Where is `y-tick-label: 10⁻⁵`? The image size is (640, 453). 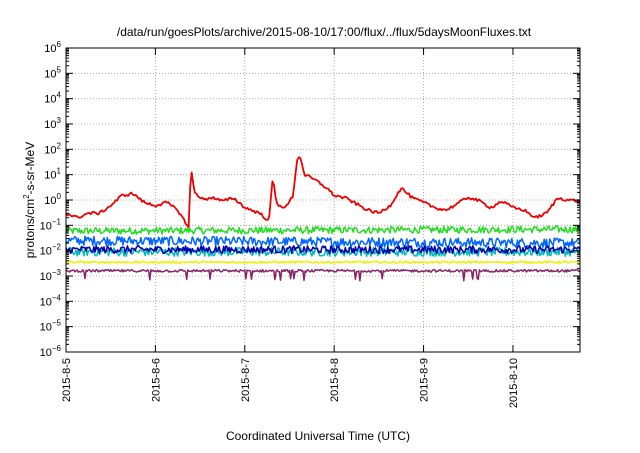
y-tick-label: 10⁻⁵ is located at coordinates (51, 326).